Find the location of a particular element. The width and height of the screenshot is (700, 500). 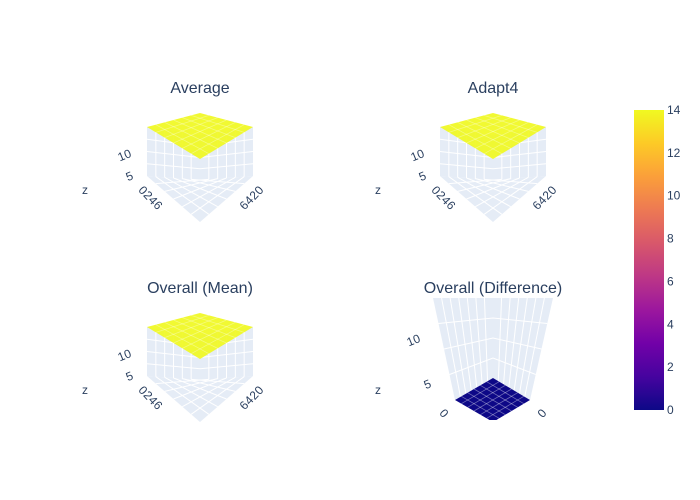

subplot-title: Overall (Difference) is located at coordinates (493, 288).